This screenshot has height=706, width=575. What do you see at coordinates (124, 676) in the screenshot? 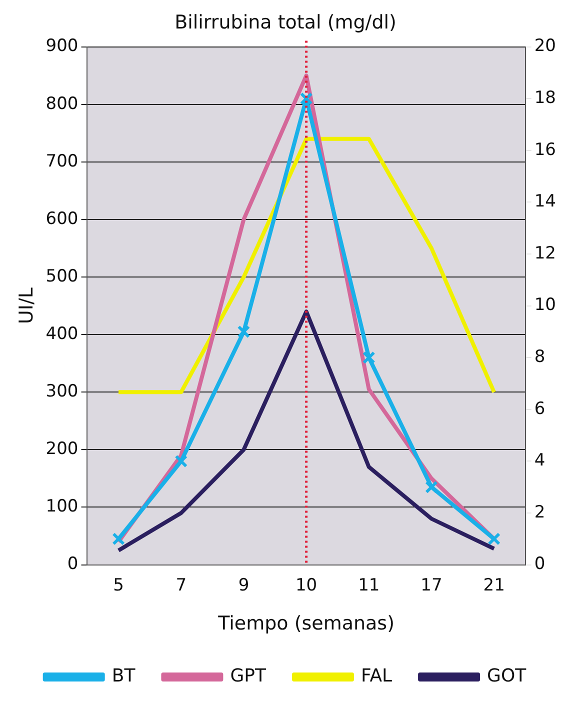
I see `legend-label: BT` at bounding box center [124, 676].